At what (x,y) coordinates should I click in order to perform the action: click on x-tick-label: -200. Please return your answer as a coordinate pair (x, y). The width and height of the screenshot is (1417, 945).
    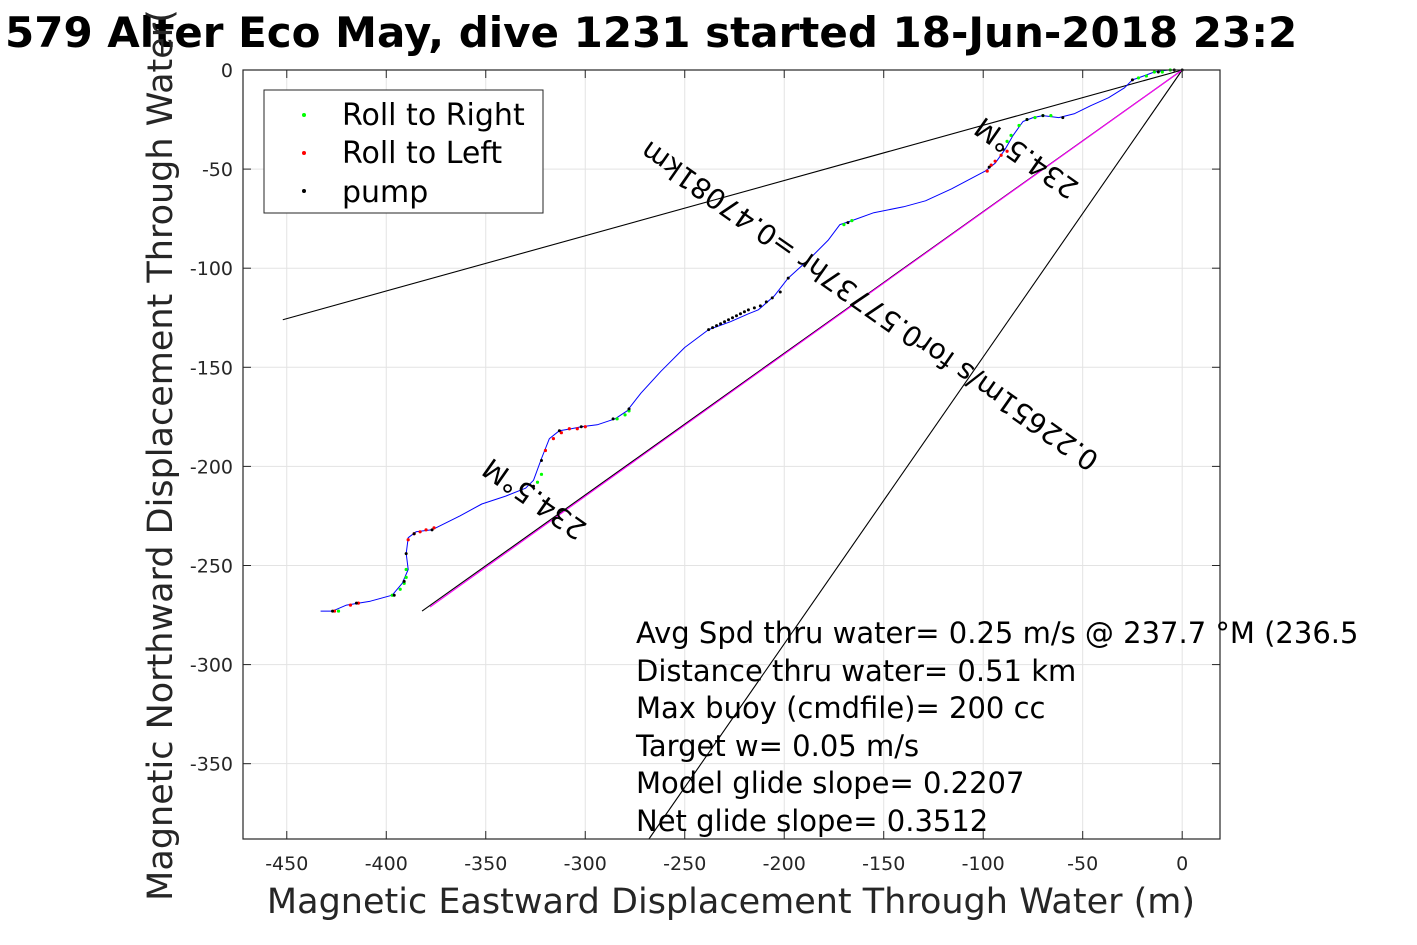
    Looking at the image, I should click on (784, 864).